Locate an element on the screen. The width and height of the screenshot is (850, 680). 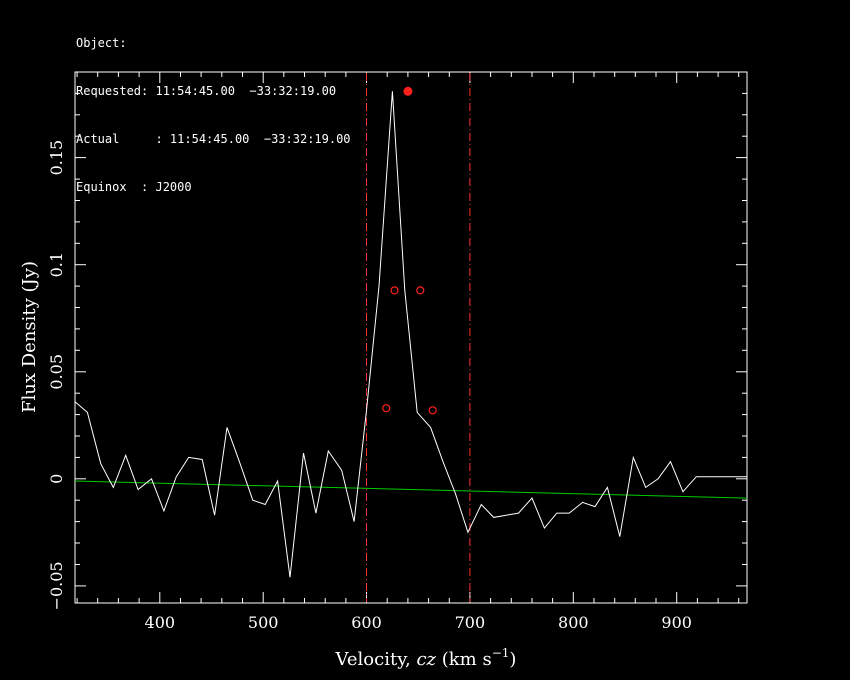
y-tick-label: 0 is located at coordinates (56, 479).